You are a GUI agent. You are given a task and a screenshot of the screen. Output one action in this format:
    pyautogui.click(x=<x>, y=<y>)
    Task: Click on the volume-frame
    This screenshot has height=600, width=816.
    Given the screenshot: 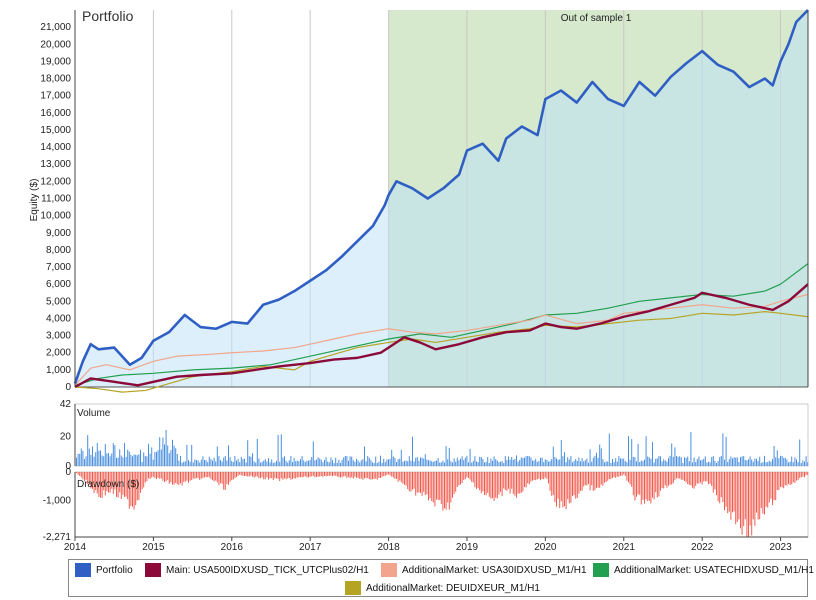 What is the action you would take?
    pyautogui.click(x=441, y=435)
    